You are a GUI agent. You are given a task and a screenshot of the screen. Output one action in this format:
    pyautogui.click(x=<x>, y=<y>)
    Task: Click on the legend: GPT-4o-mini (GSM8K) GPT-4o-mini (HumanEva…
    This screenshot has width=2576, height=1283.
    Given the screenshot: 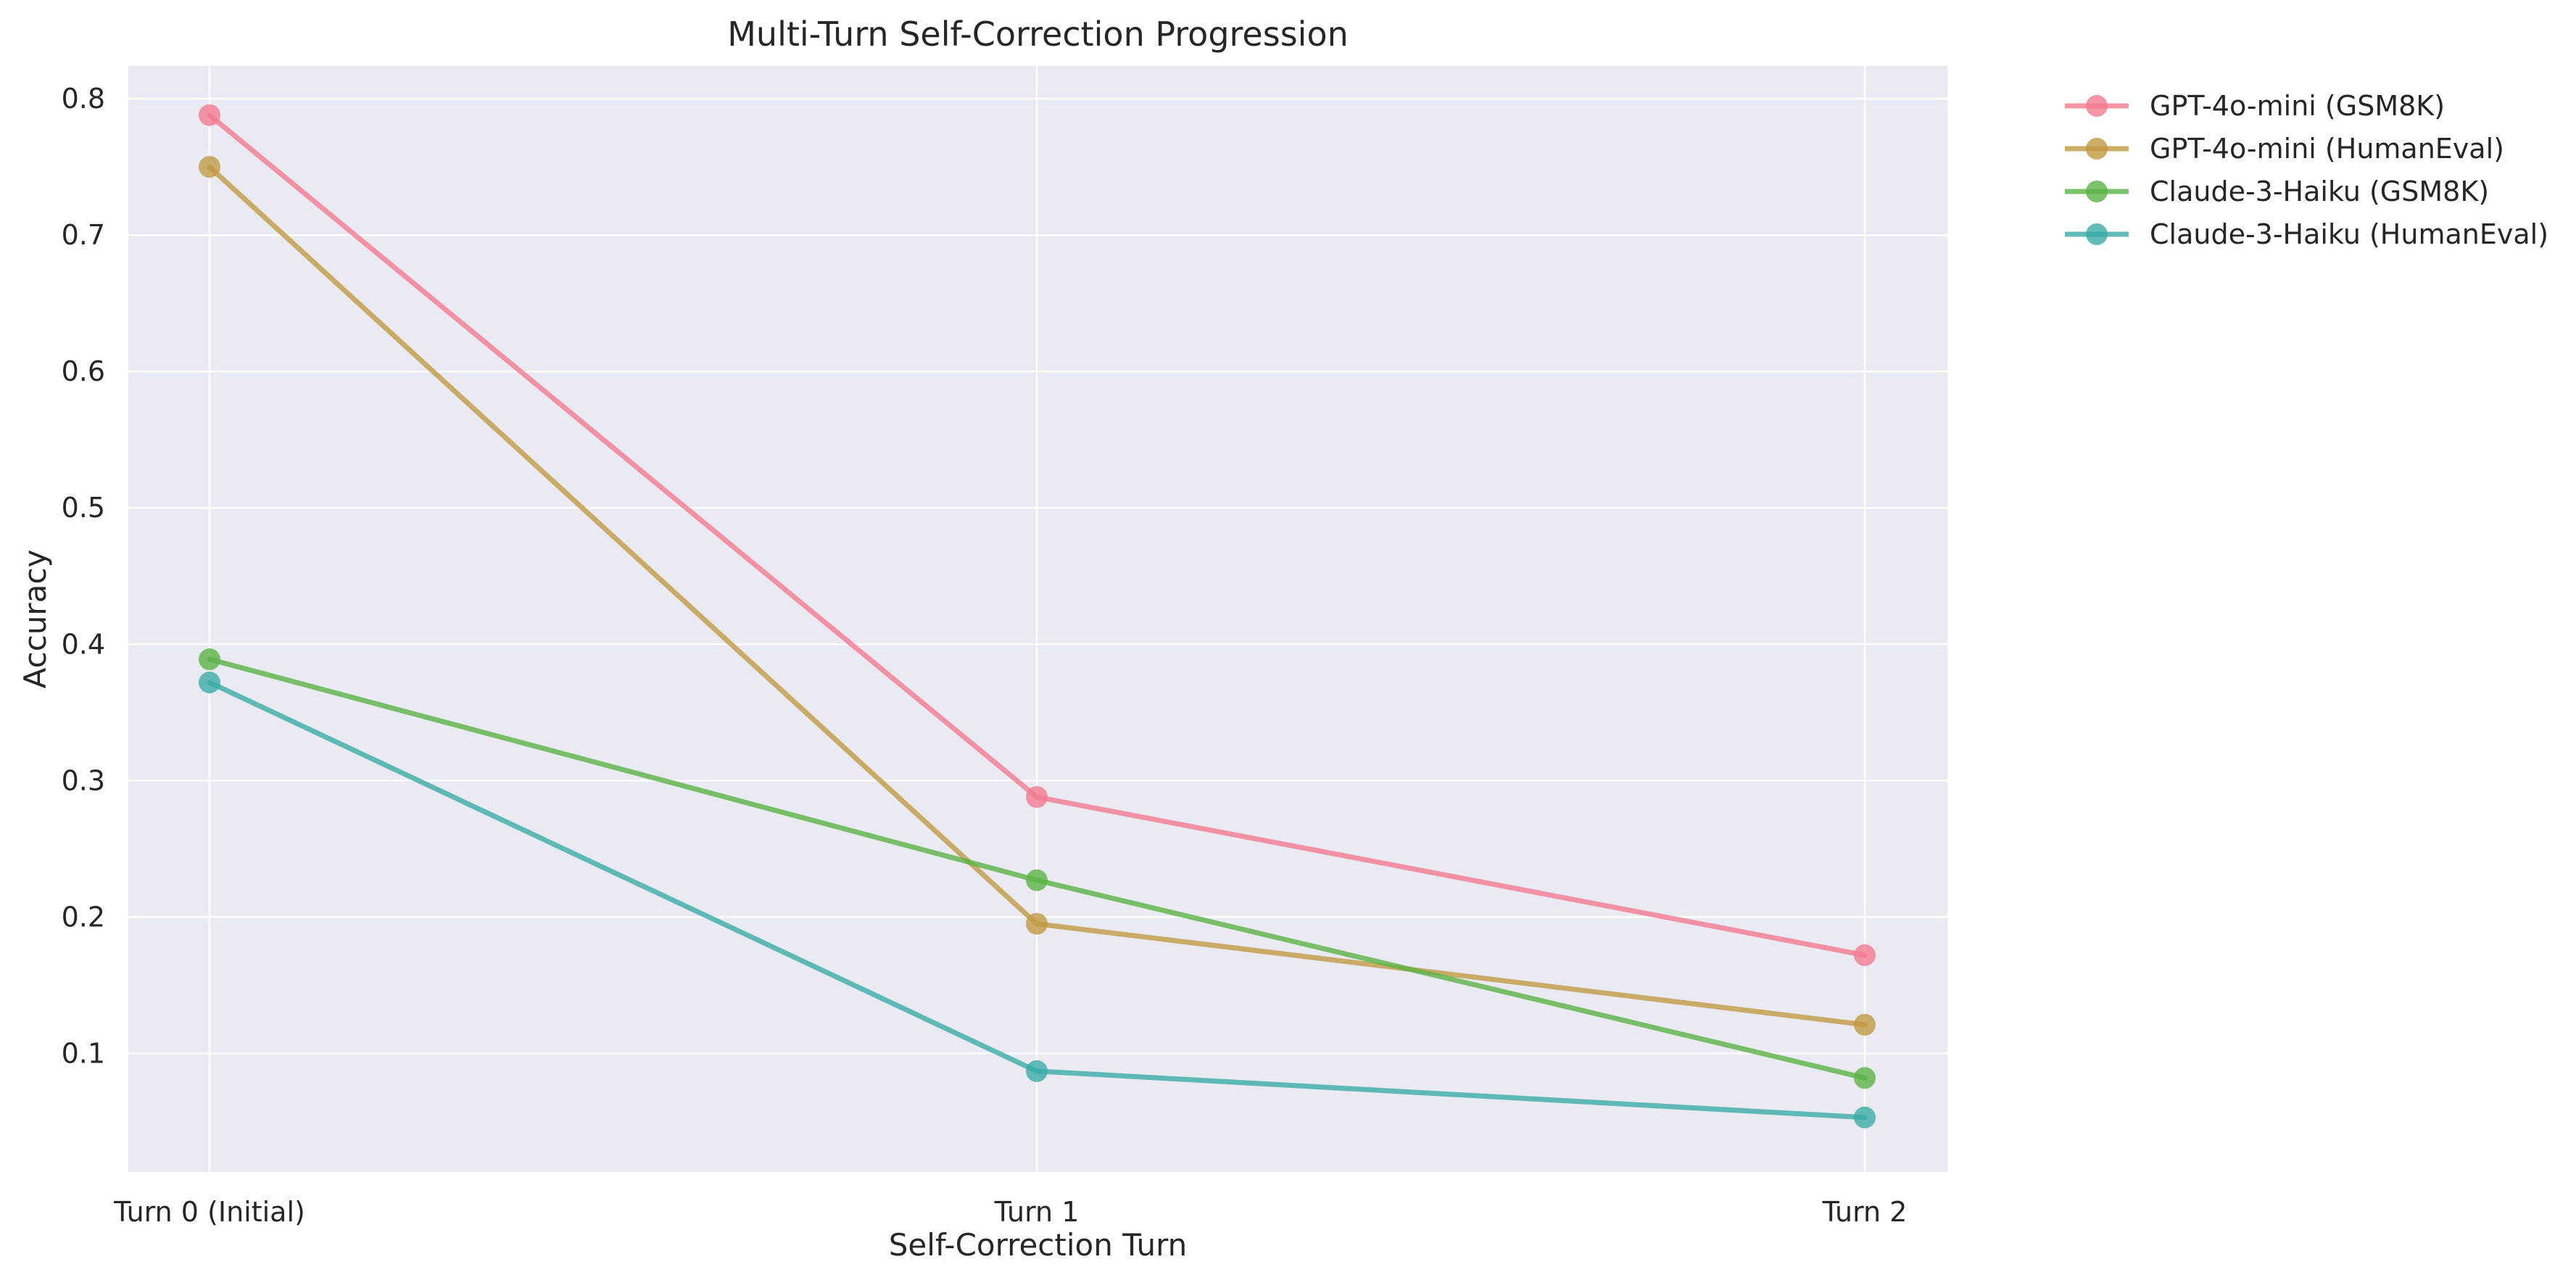 What is the action you would take?
    pyautogui.click(x=2307, y=170)
    